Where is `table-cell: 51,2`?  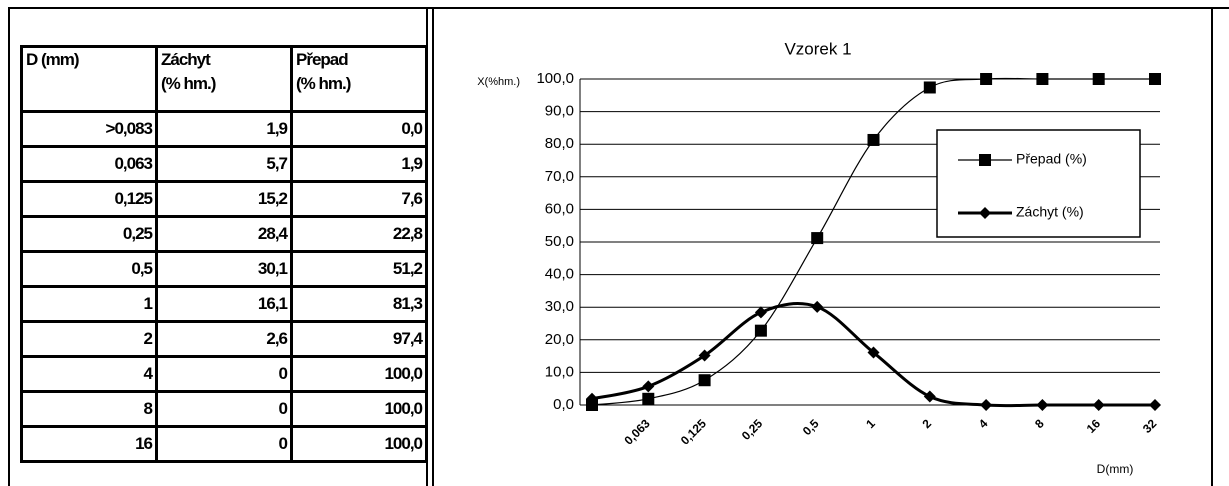
table-cell: 51,2 is located at coordinates (359, 269).